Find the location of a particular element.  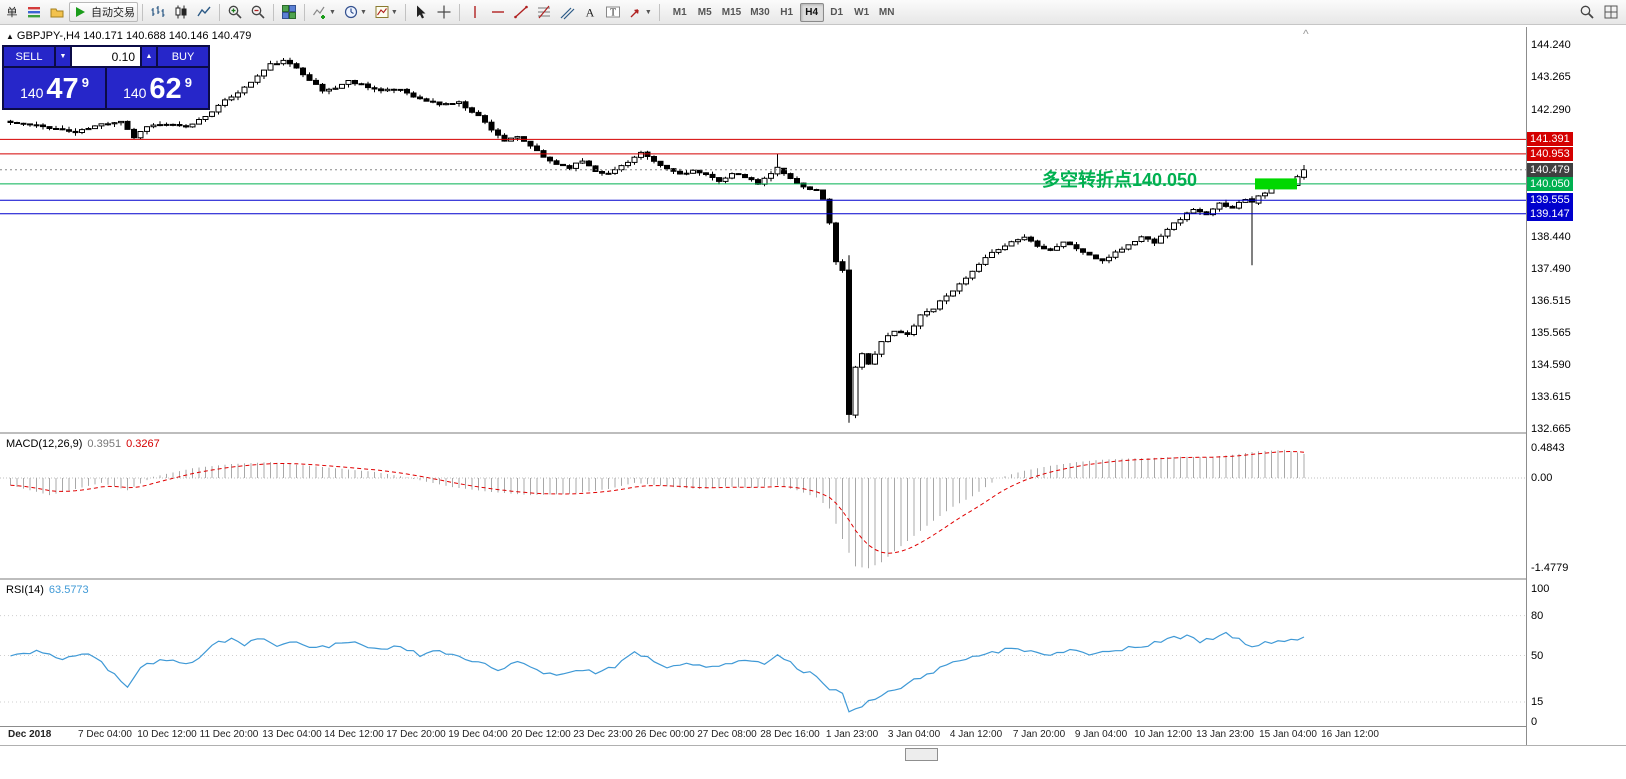

level-price-label: 141.391 is located at coordinates (1550, 139).